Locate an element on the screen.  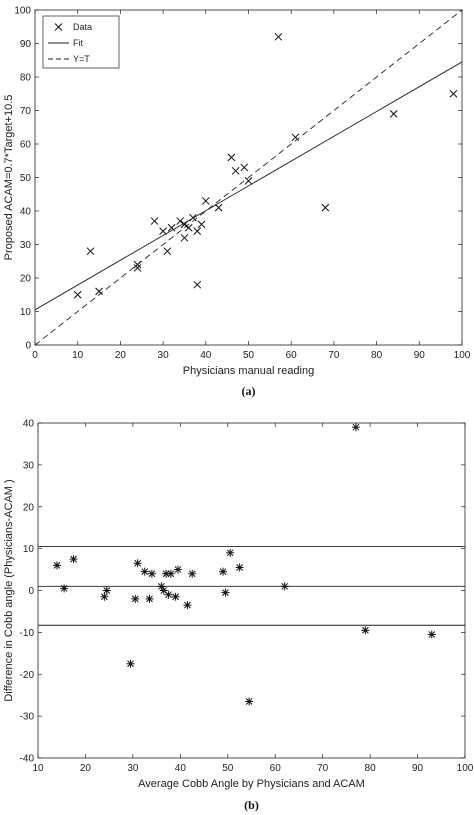
x-tick-label: 100 is located at coordinates (462, 355).